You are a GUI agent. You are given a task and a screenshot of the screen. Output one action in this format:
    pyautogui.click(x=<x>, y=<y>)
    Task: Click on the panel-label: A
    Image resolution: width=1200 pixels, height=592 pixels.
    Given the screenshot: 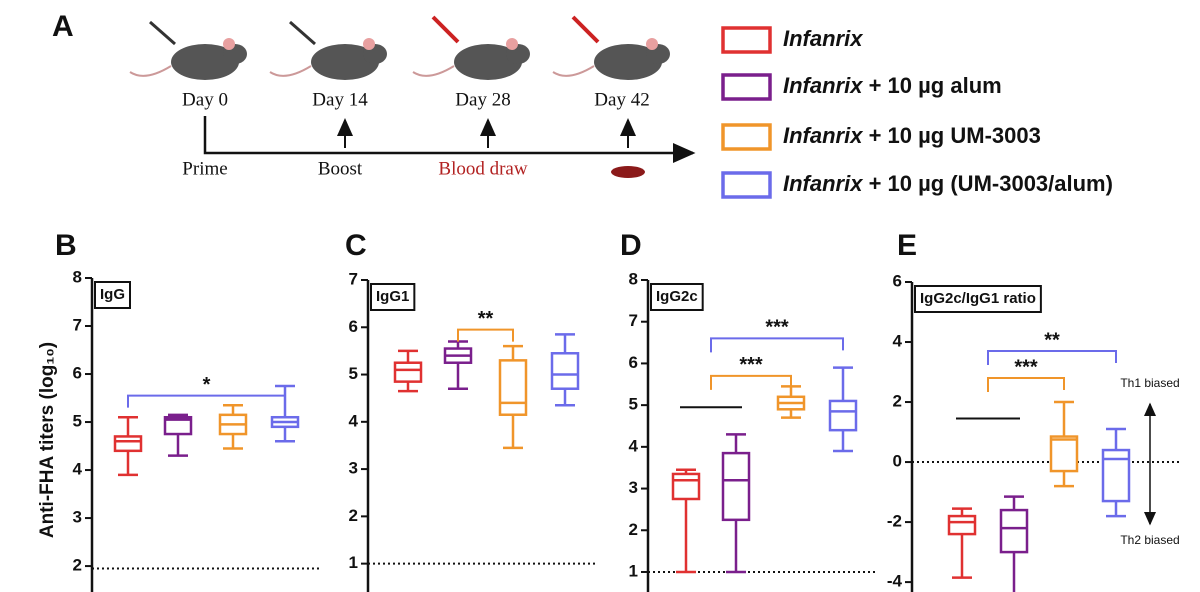 What is the action you would take?
    pyautogui.click(x=63, y=26)
    